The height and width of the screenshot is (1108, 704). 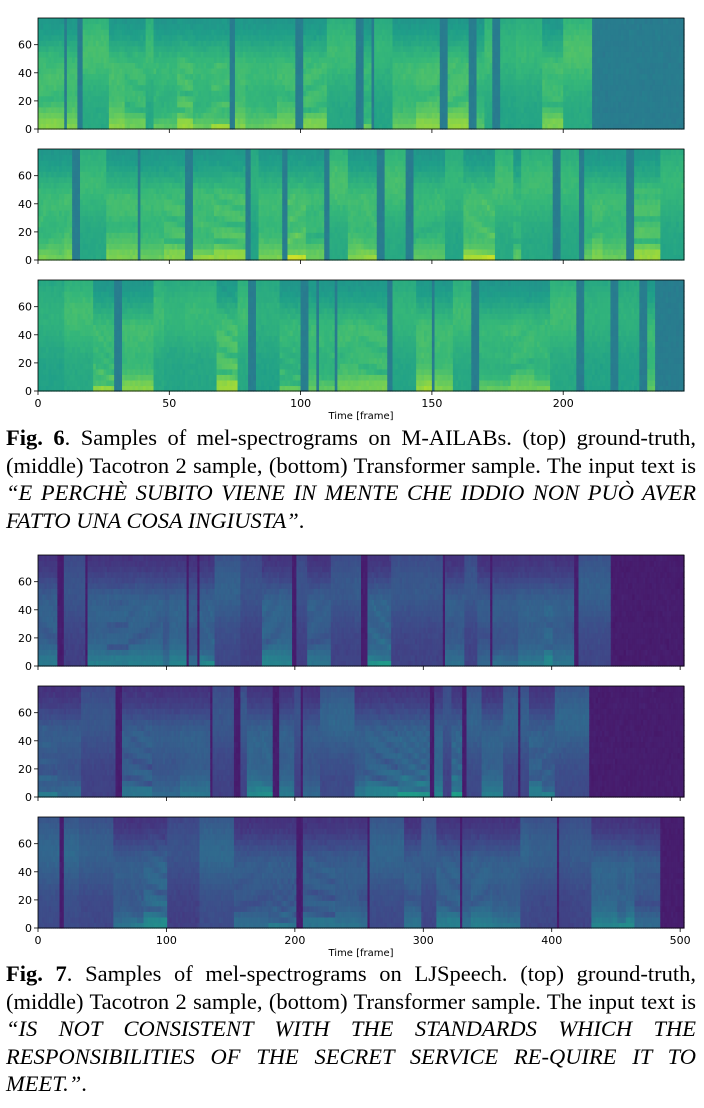 What do you see at coordinates (431, 403) in the screenshot?
I see `x-tick-label: 150` at bounding box center [431, 403].